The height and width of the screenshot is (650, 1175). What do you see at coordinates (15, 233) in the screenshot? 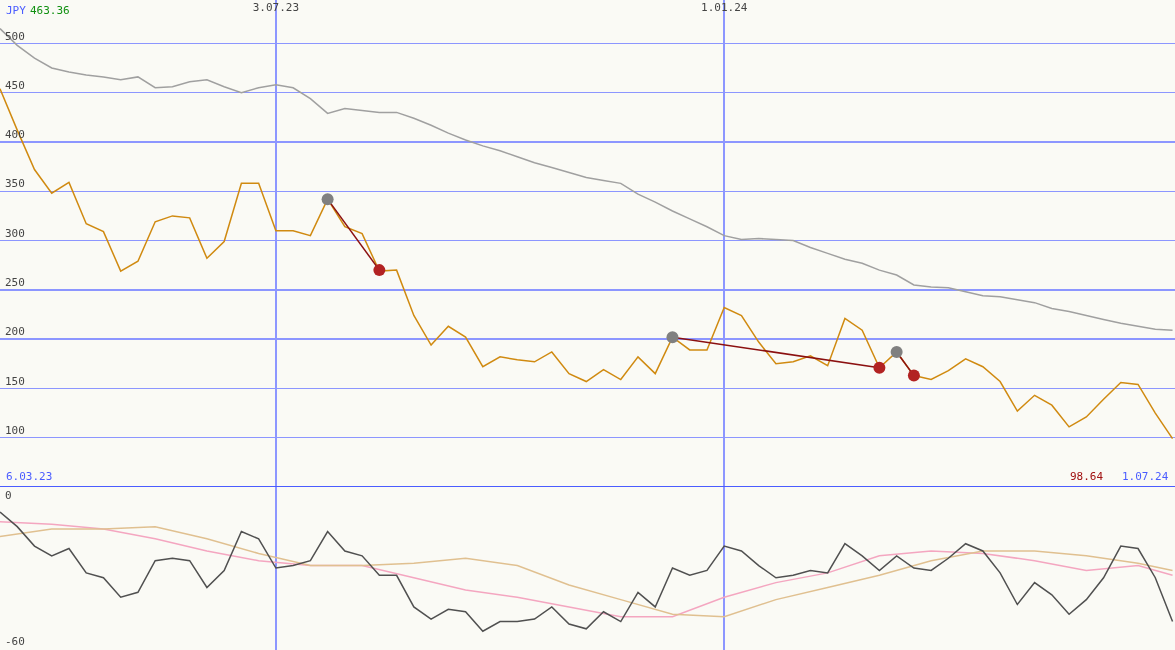
I see `y-tick-label: 300` at bounding box center [15, 233].